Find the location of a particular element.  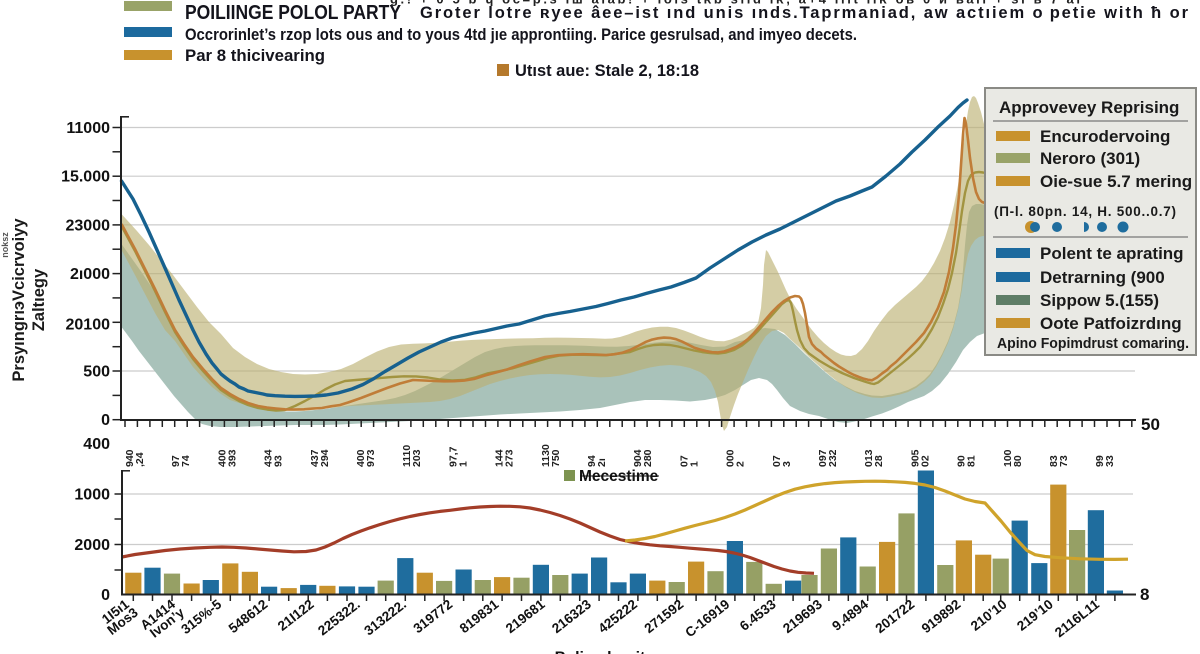

svg-text: 81 is located at coordinates (972, 461).